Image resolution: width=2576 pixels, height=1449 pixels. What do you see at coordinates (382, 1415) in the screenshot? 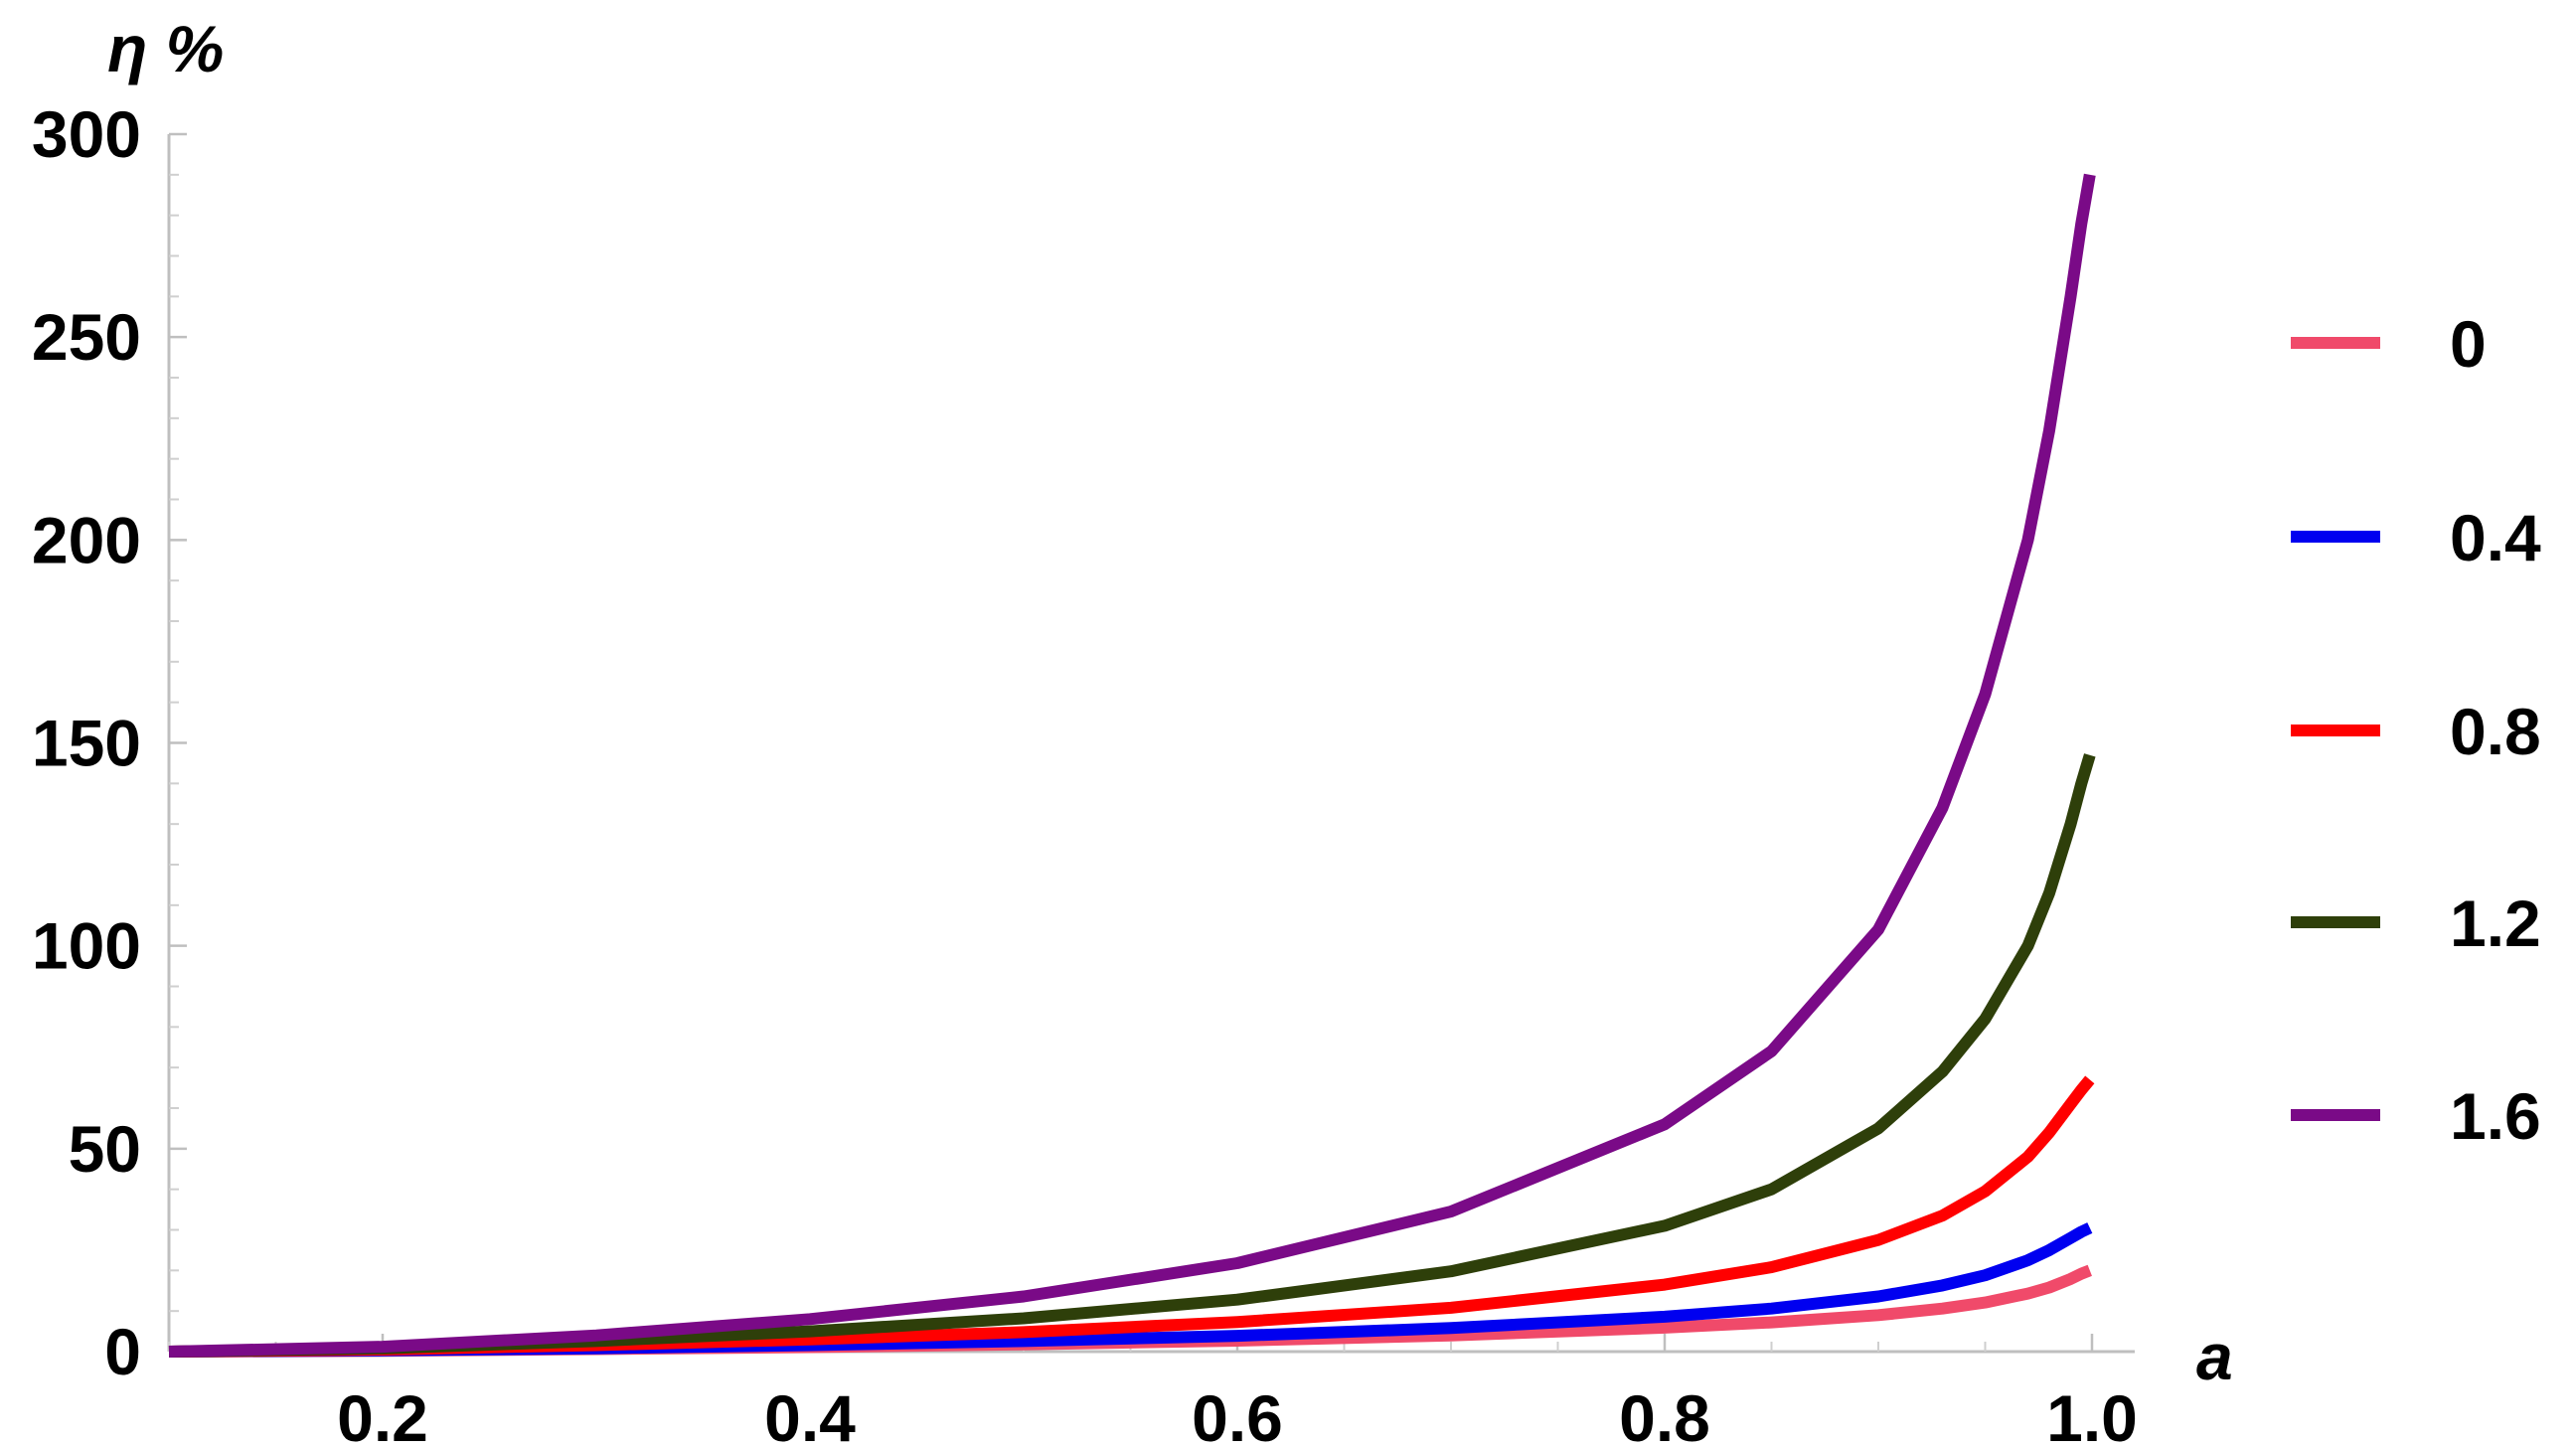
I see `x-tick-label: 0.2` at bounding box center [382, 1415].